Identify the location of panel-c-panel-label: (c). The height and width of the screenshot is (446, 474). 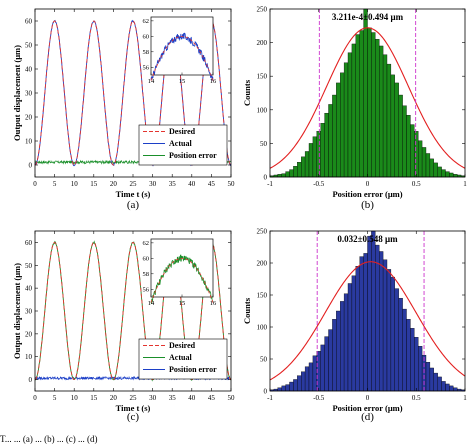
(133, 417).